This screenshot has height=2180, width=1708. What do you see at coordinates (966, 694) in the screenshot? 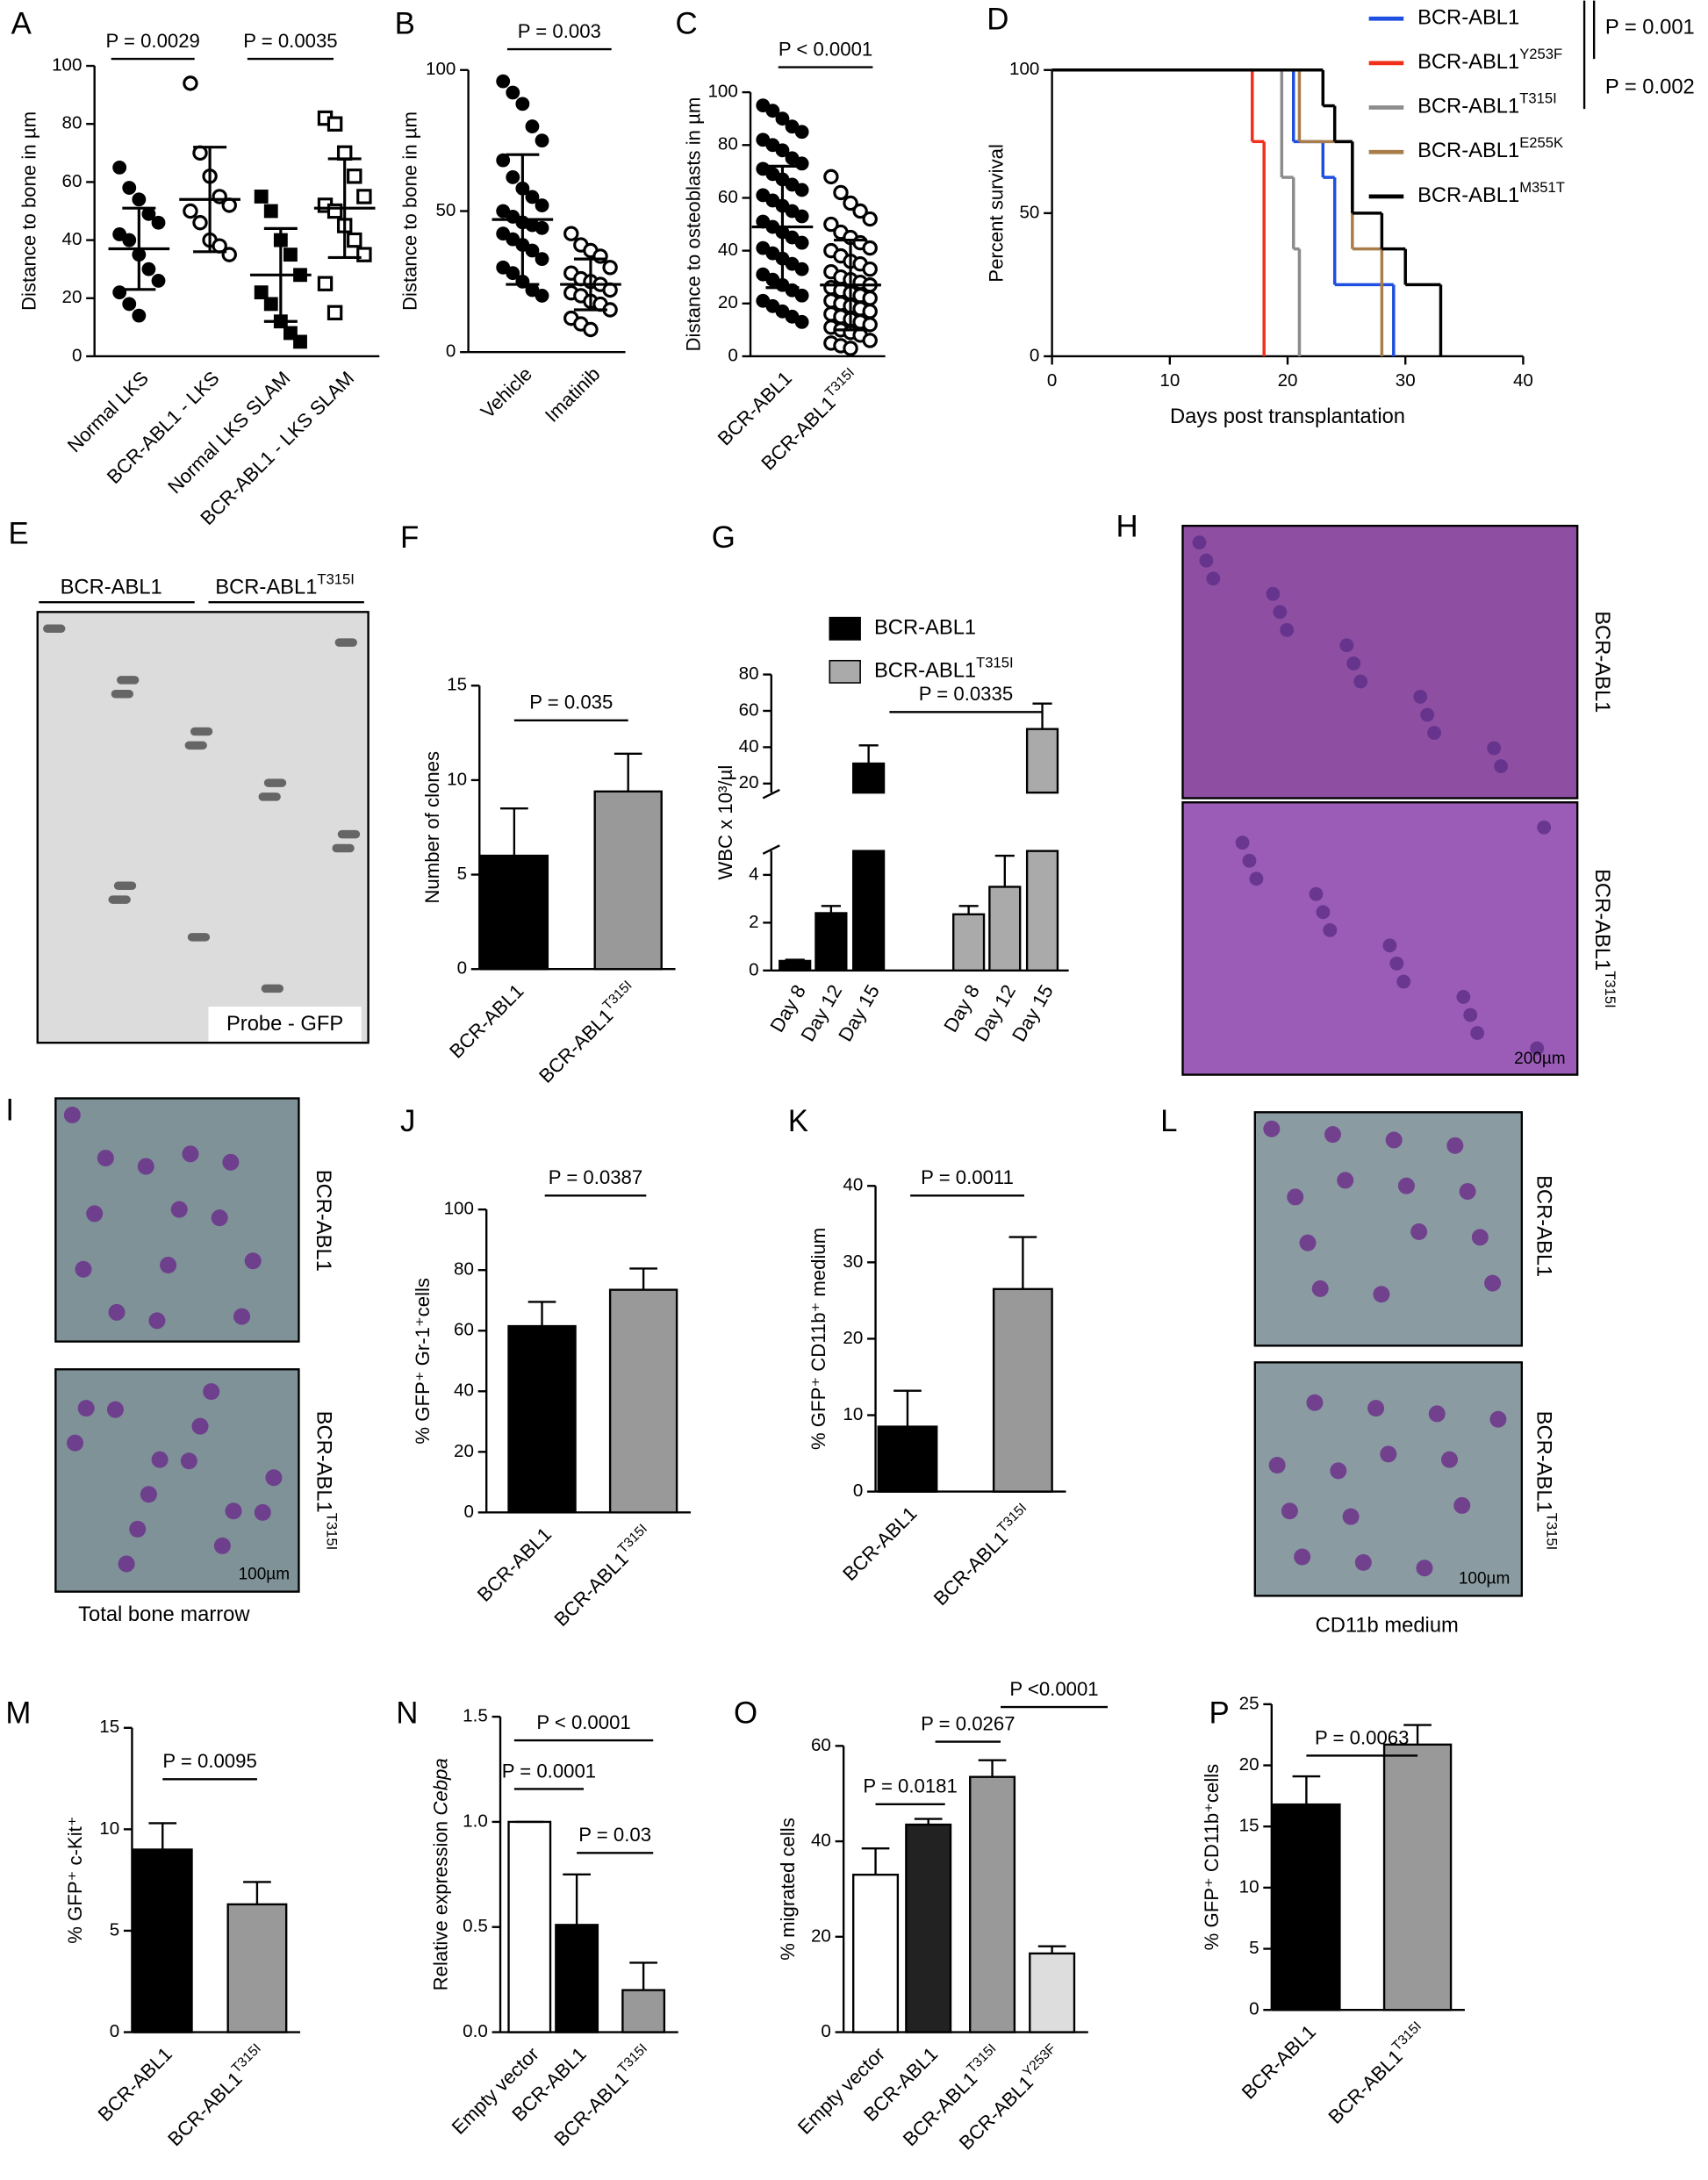
I see `p-value: P = 0.0335` at bounding box center [966, 694].